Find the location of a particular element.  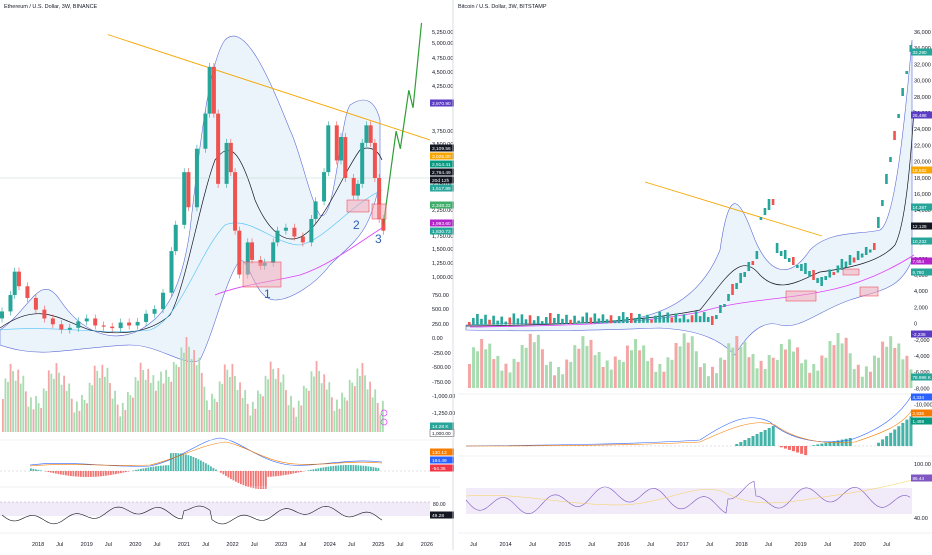

eth-x-tick: 2019 is located at coordinates (87, 545).